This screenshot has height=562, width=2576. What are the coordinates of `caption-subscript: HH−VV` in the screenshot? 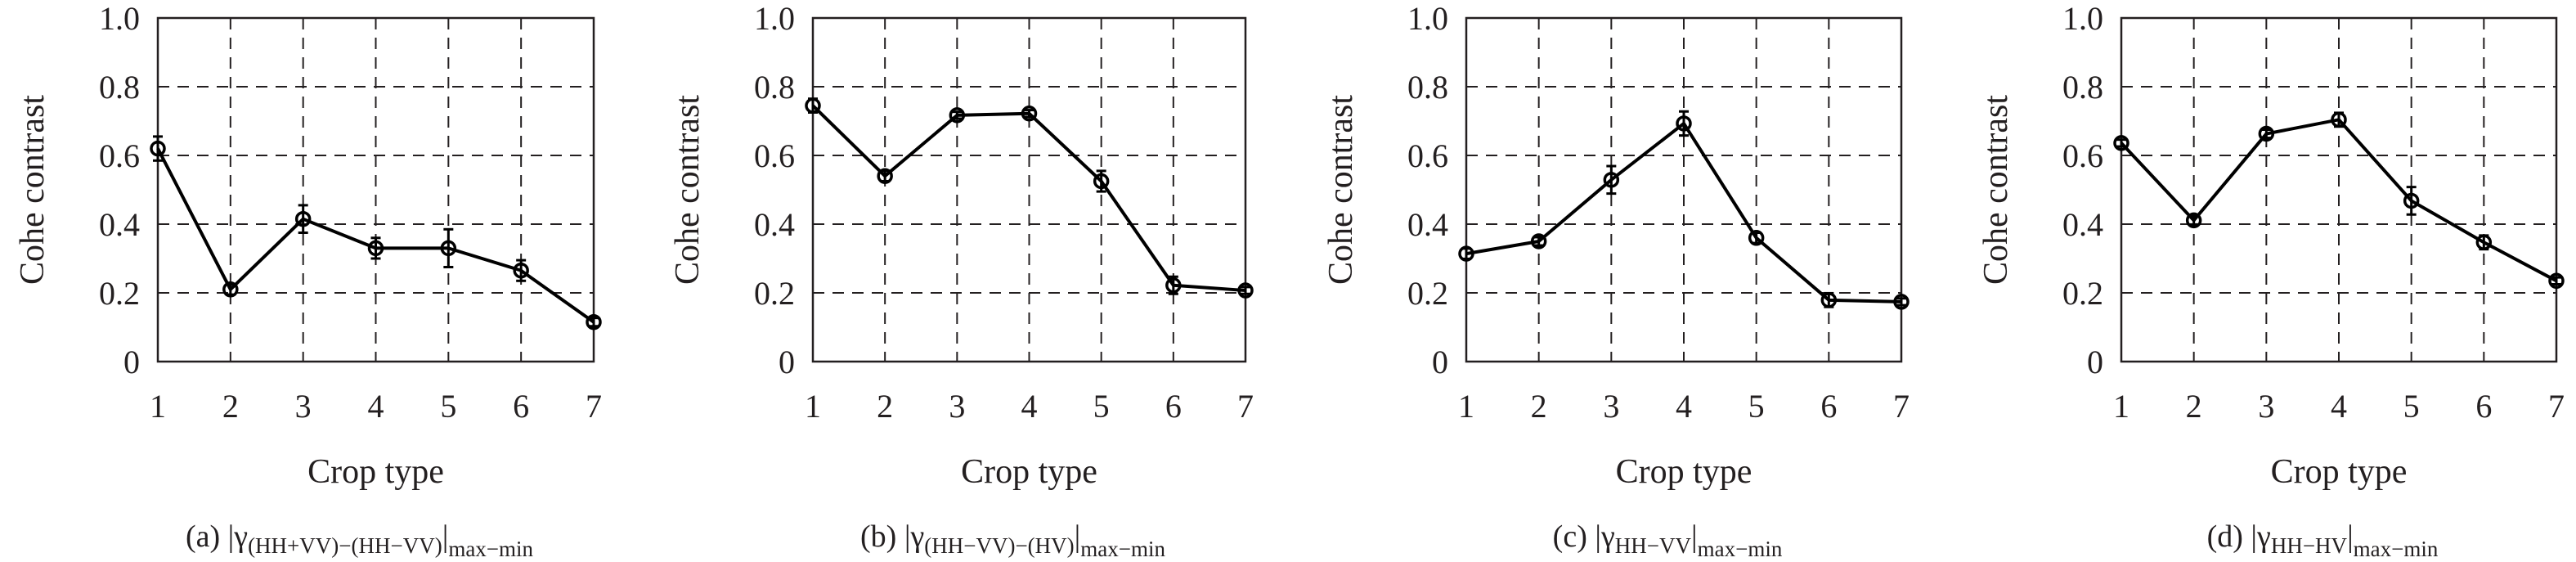 It's located at (1654, 545).